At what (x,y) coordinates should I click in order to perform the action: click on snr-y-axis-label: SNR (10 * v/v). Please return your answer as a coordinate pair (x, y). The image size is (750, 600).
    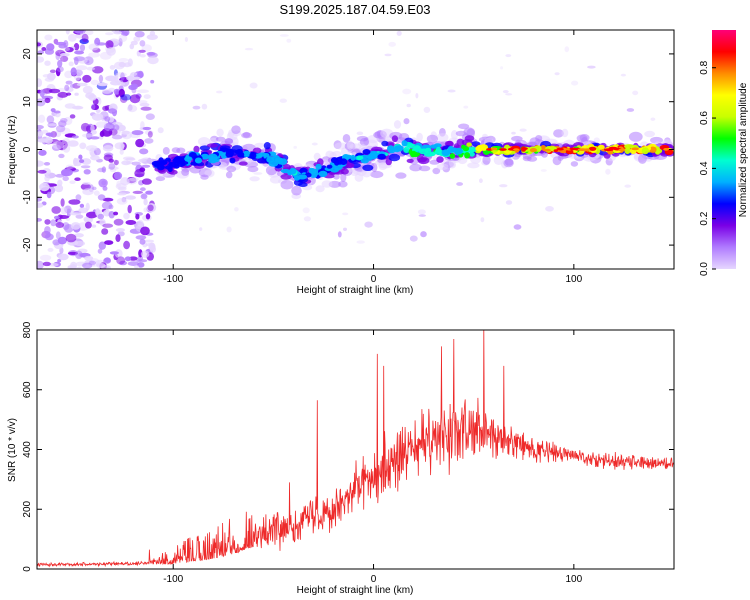
    Looking at the image, I should click on (12, 450).